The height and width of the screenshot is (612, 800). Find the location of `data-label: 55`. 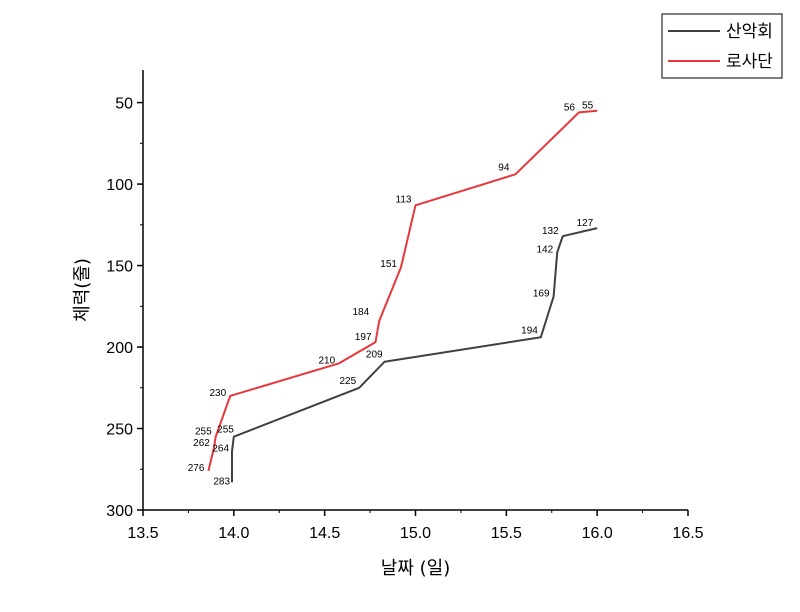

data-label: 55 is located at coordinates (588, 106).